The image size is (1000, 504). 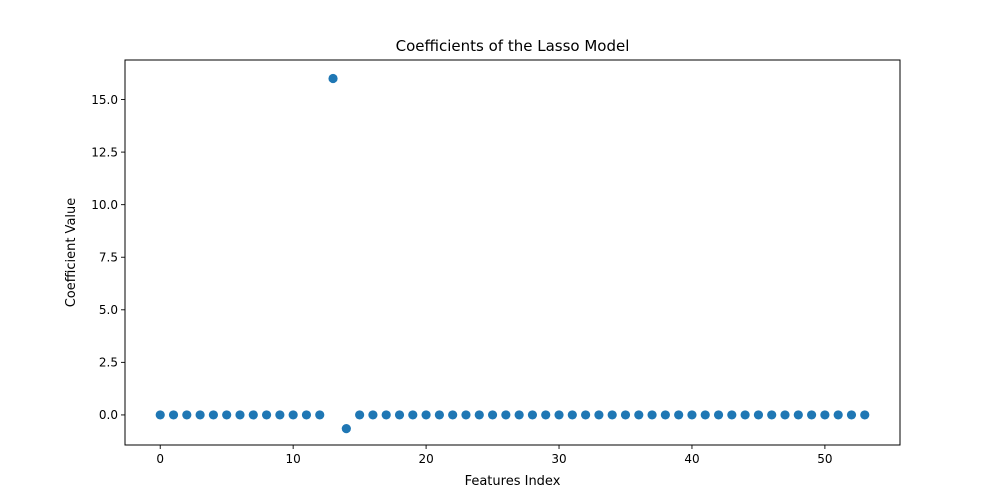 I want to click on x-tick-label: 50, so click(x=824, y=459).